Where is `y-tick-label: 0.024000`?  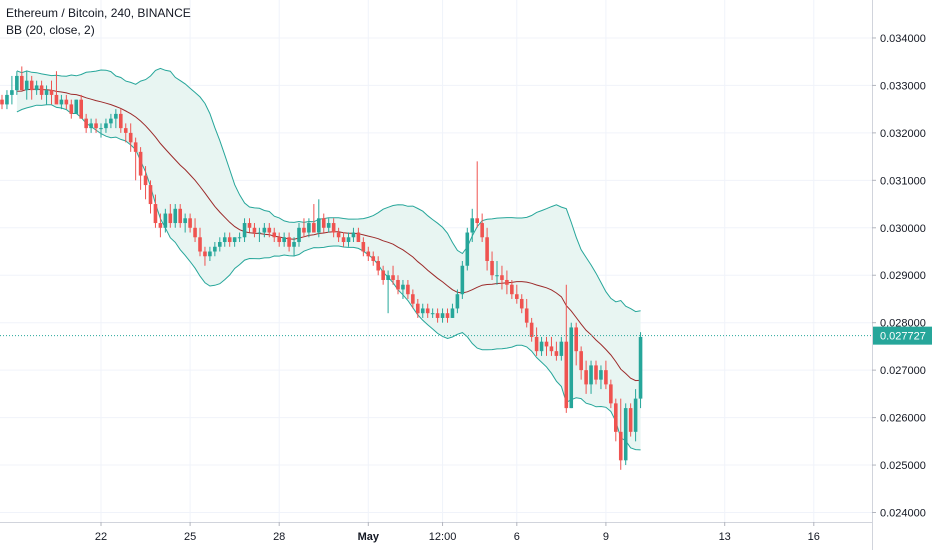 y-tick-label: 0.024000 is located at coordinates (903, 514).